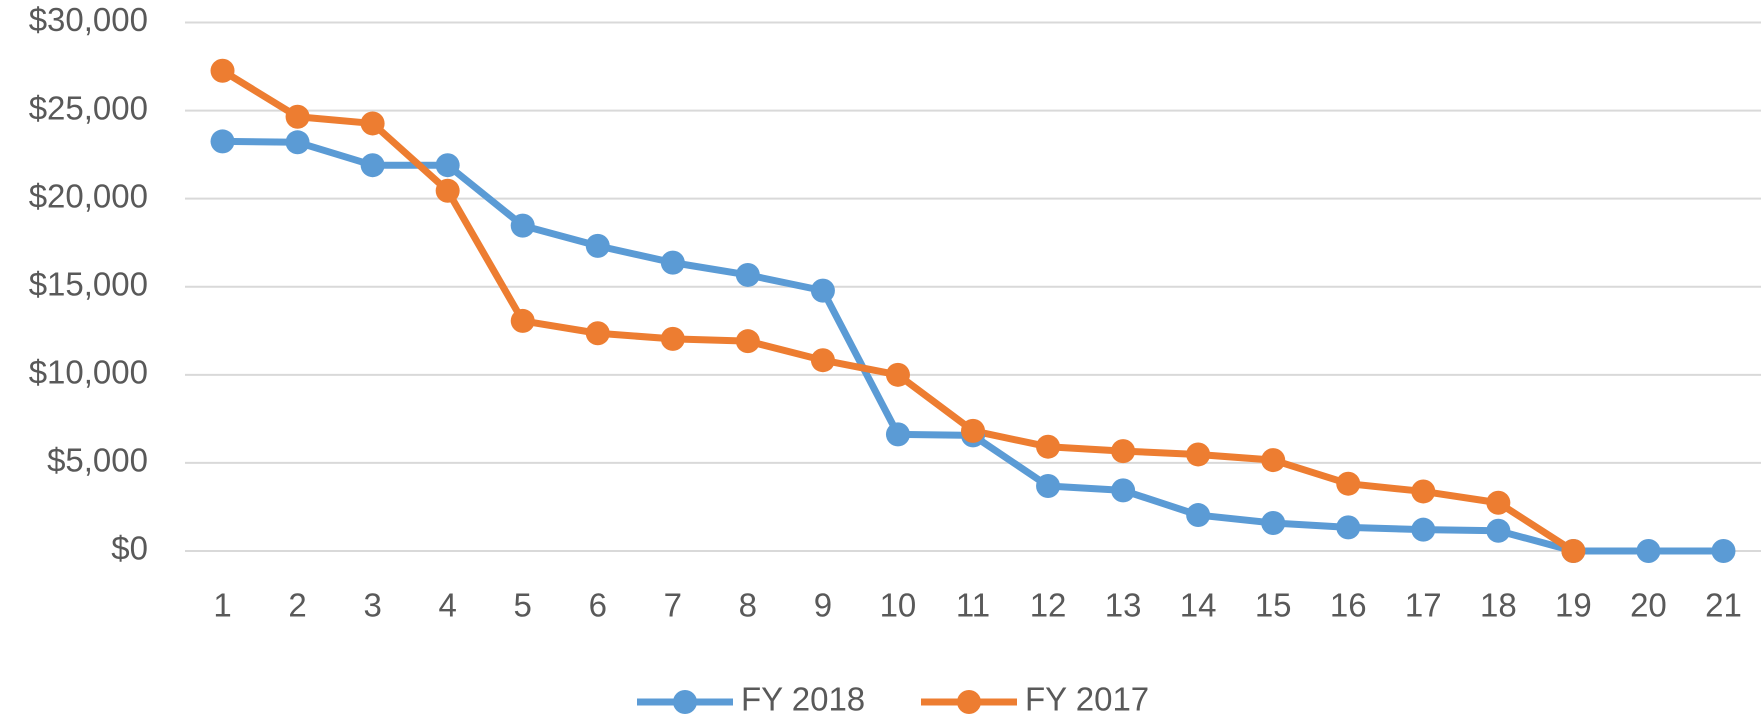  I want to click on x-tick-label: 5, so click(523, 605).